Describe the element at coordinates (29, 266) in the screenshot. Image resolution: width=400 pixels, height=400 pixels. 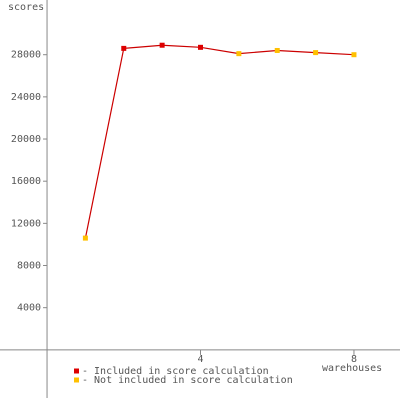
I see `y-tick-label: 8000` at that location.